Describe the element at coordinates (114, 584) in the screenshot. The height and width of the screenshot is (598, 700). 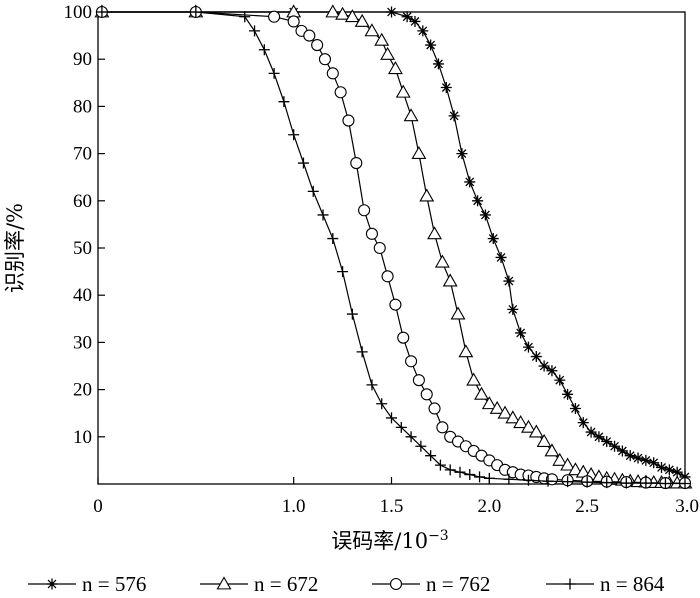
I see `legend-label: n = 576` at that location.